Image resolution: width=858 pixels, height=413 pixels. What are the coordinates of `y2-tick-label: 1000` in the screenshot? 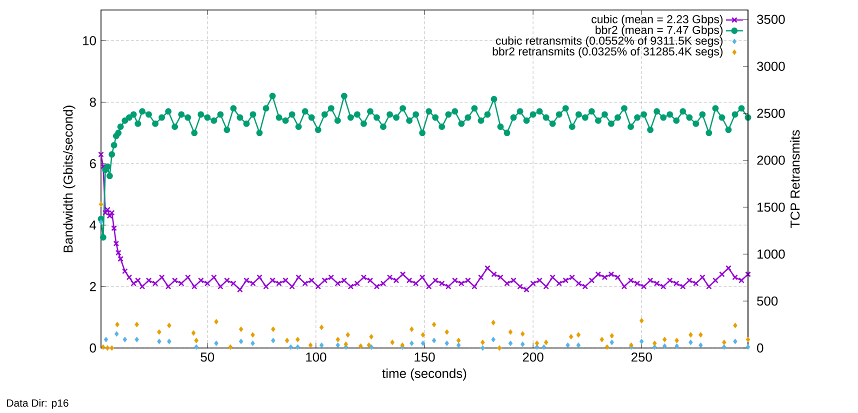 It's located at (771, 254).